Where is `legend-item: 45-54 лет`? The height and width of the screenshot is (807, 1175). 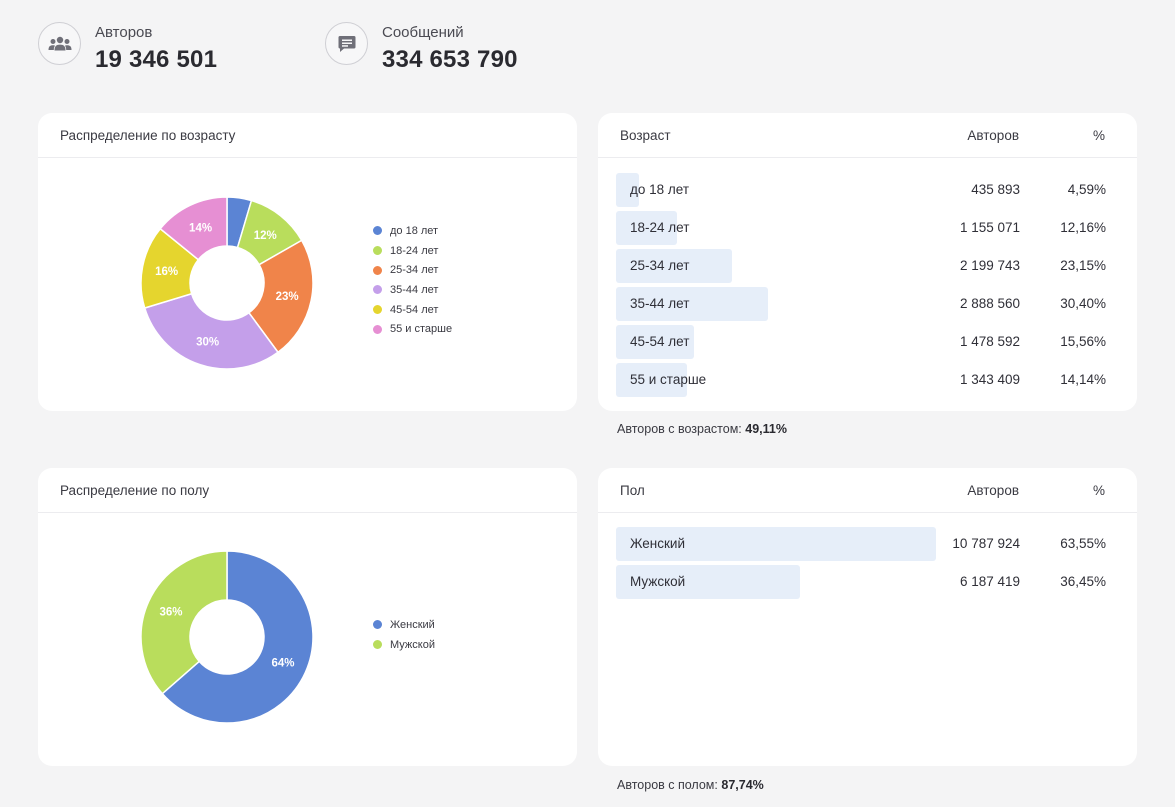
legend-item: 45-54 лет is located at coordinates (412, 310).